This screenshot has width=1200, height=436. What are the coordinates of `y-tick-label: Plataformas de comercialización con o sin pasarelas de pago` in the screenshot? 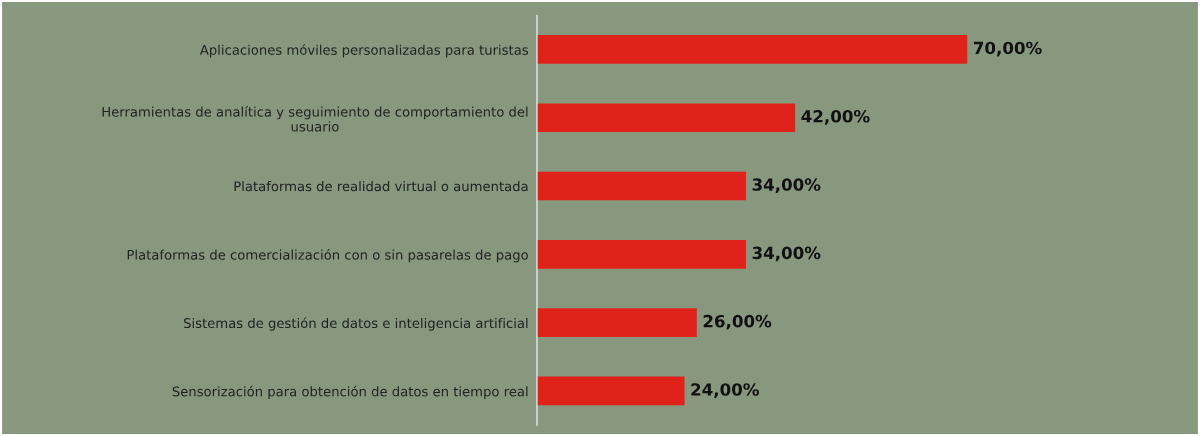 It's located at (327, 256).